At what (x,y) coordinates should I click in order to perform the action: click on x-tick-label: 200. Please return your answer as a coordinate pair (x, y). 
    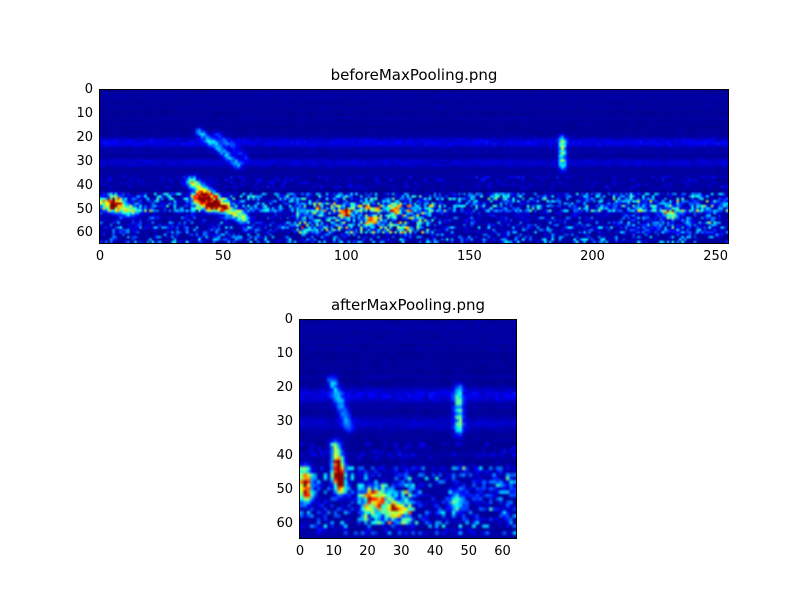
    Looking at the image, I should click on (592, 256).